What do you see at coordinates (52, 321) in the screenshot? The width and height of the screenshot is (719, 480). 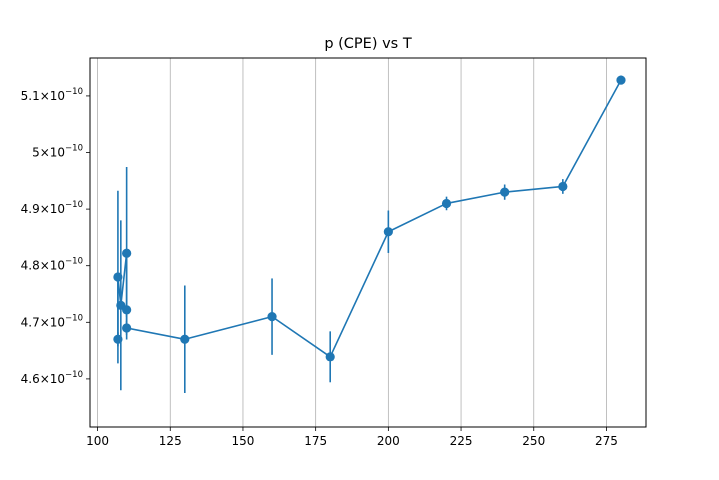 I see `y-tick-label: 4.7×10⁻¹⁰` at bounding box center [52, 321].